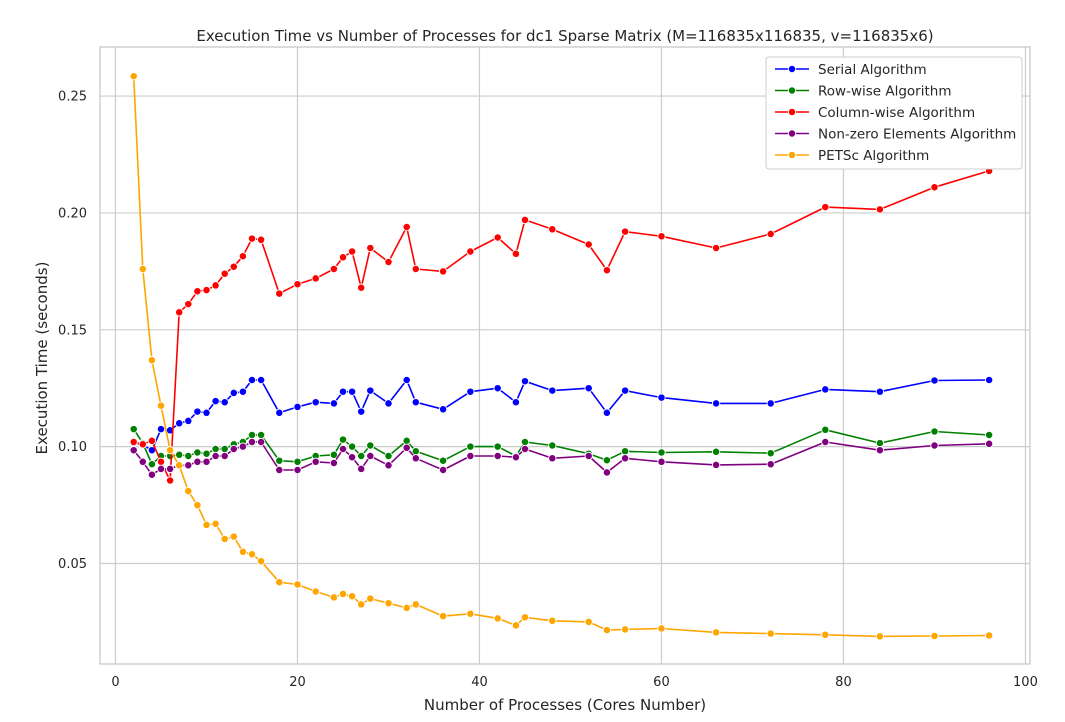 Image resolution: width=1065 pixels, height=722 pixels. What do you see at coordinates (479, 682) in the screenshot?
I see `x-tick-label: 40` at bounding box center [479, 682].